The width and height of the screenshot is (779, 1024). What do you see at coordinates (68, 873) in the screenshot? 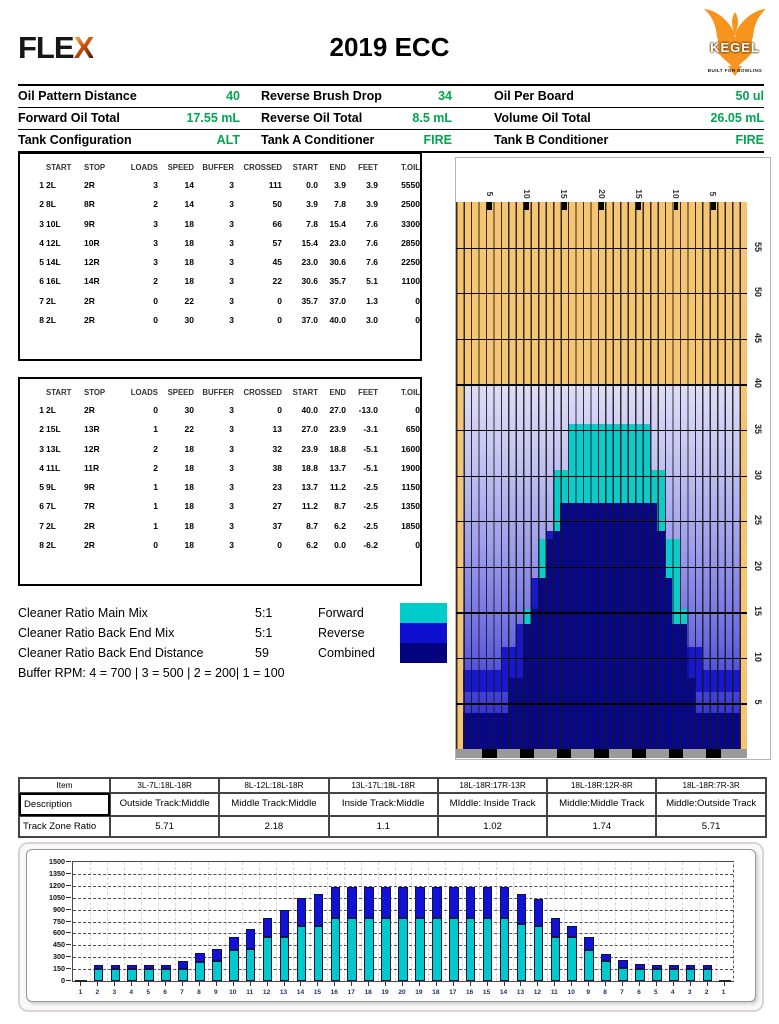
I see `y-axis-tick` at bounding box center [68, 873].